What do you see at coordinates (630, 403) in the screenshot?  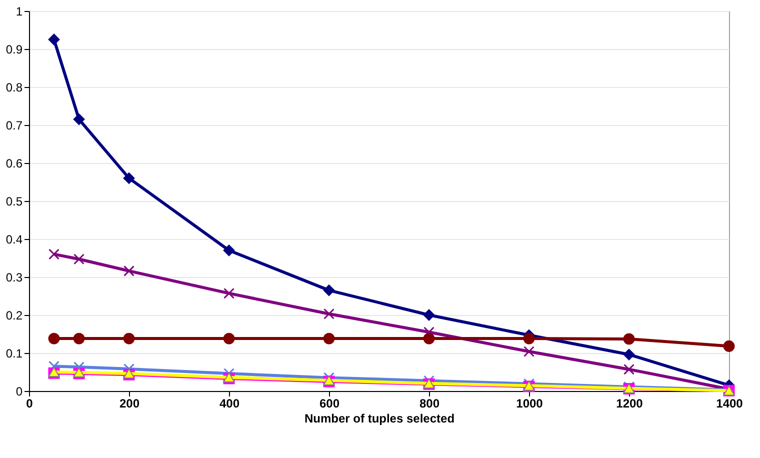 I see `x-tick-label: 1200` at bounding box center [630, 403].